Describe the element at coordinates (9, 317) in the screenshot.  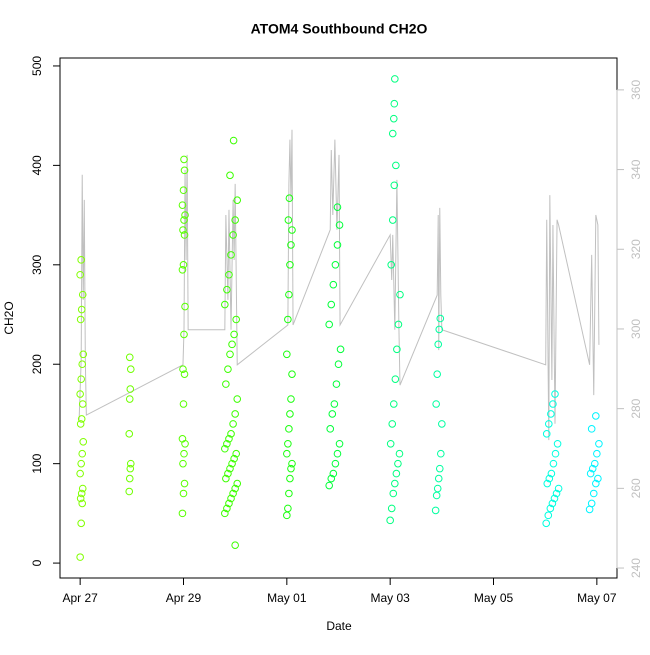
I see `y-axis-label: CH2O` at that location.